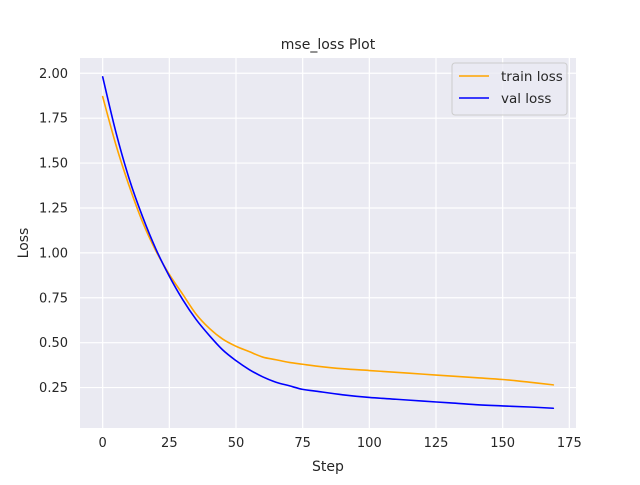  I want to click on y-tick-label: 1.25, so click(53, 208).